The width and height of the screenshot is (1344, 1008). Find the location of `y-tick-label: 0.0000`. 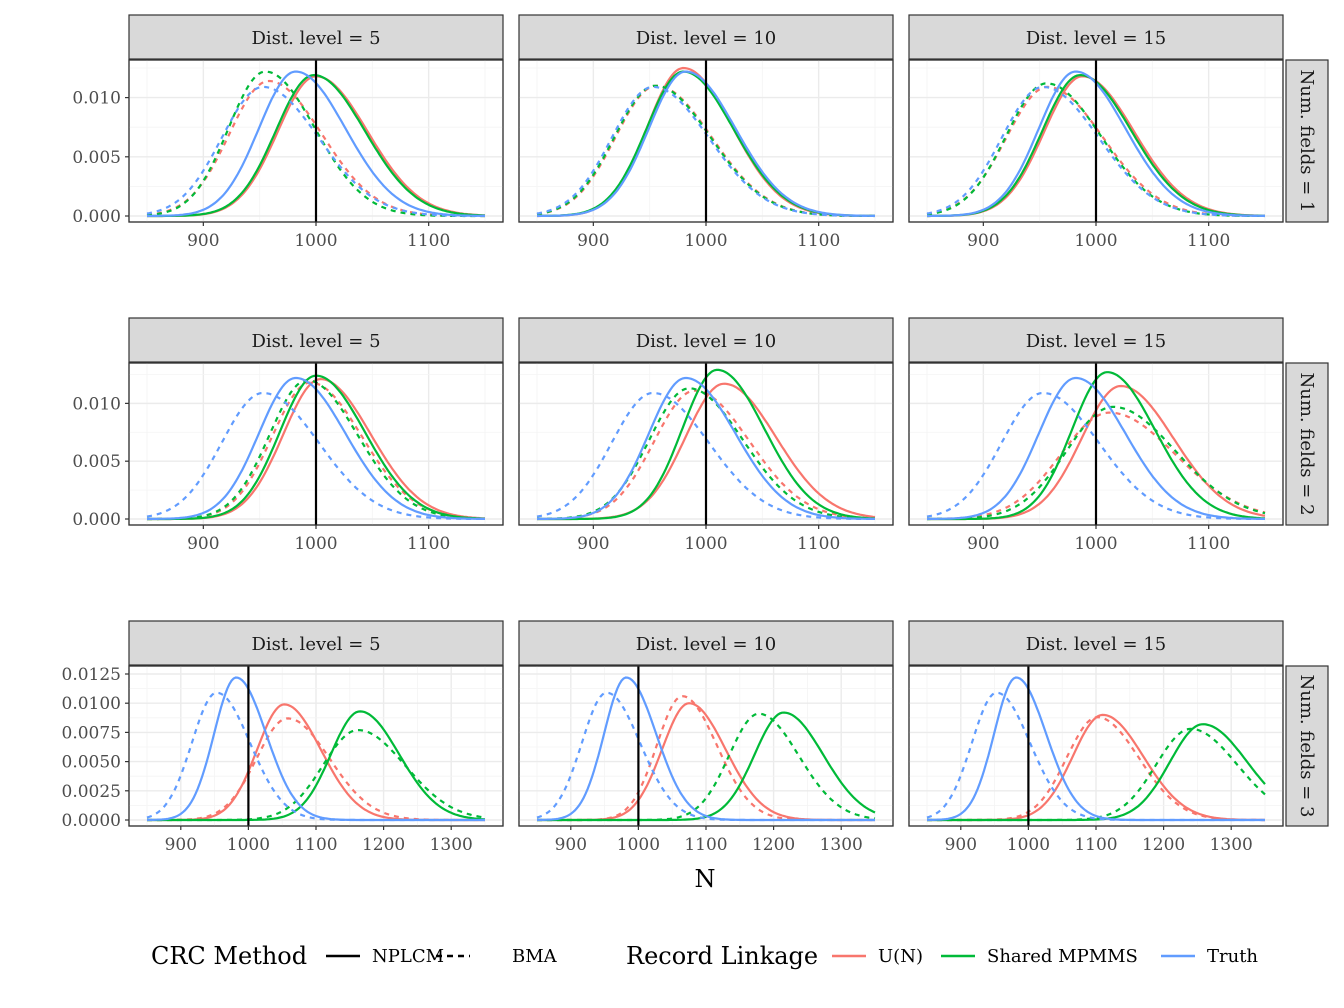

y-tick-label: 0.0000 is located at coordinates (91, 821).